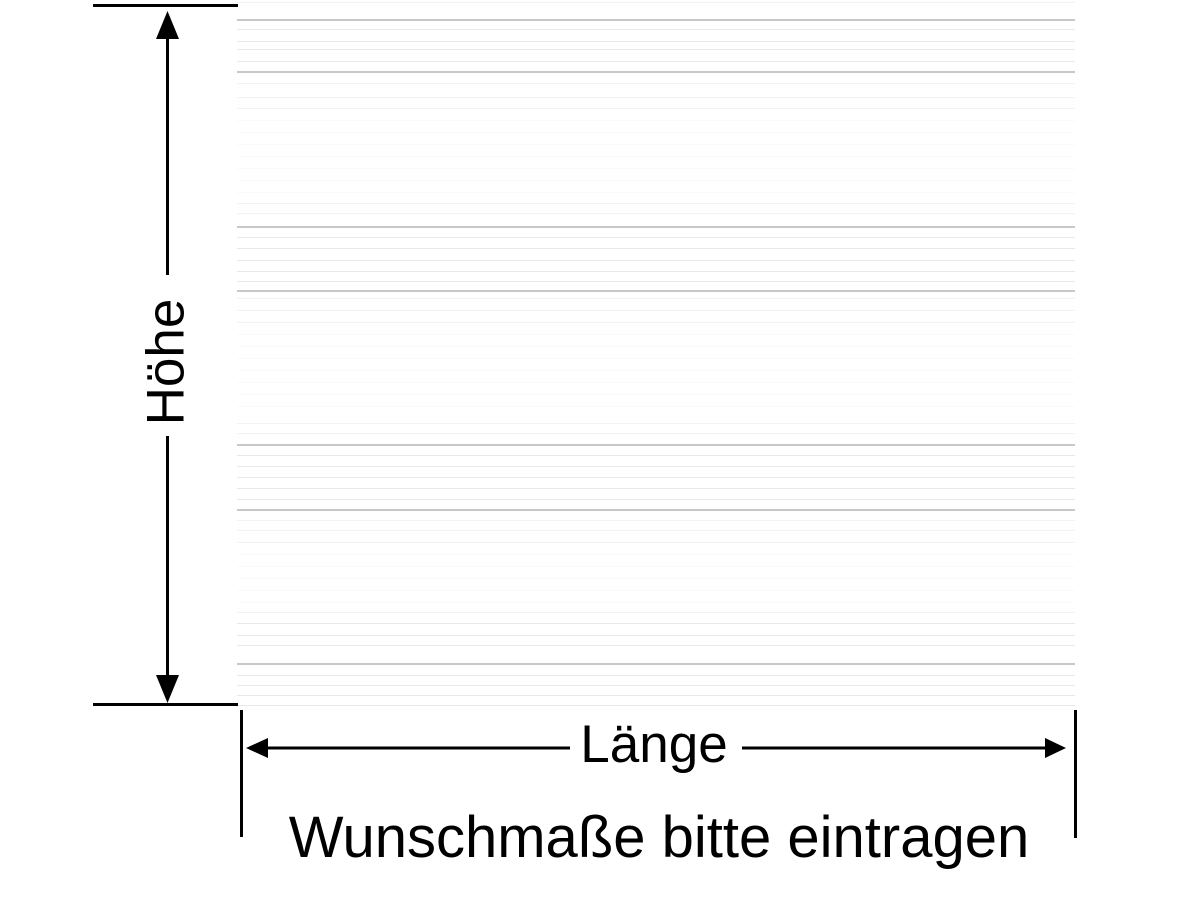 This screenshot has height=900, width=1200. I want to click on arrow-up-icon, so click(167, 25).